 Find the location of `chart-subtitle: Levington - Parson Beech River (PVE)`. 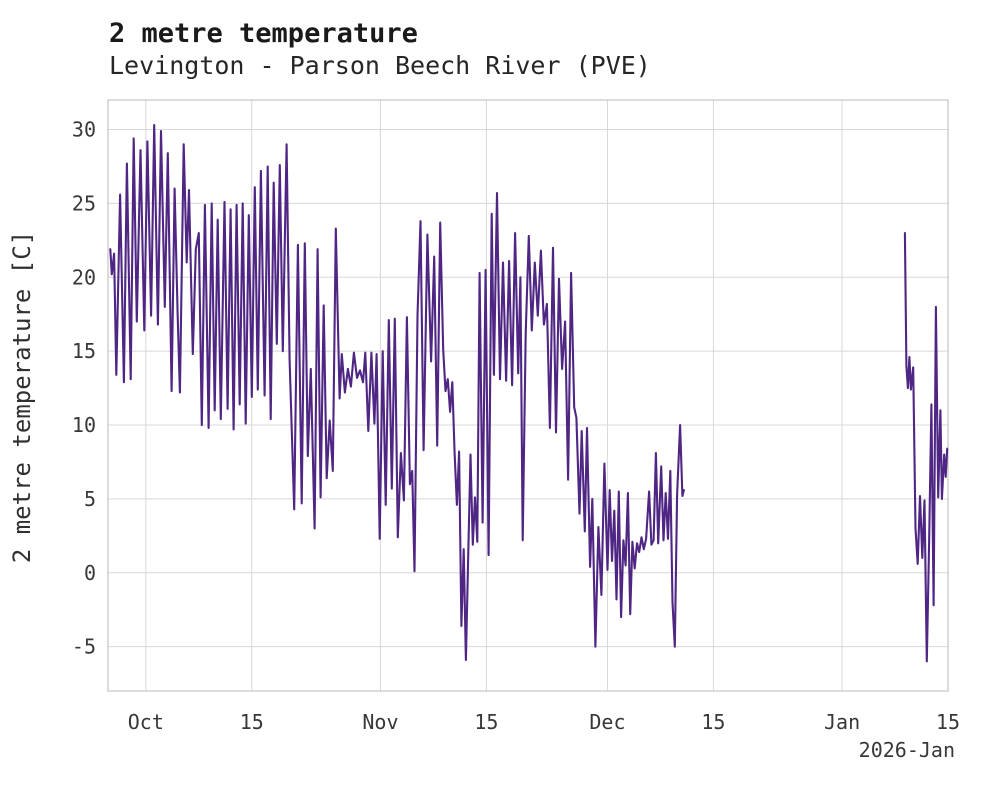

chart-subtitle: Levington - Parson Beech River (PVE) is located at coordinates (380, 65).